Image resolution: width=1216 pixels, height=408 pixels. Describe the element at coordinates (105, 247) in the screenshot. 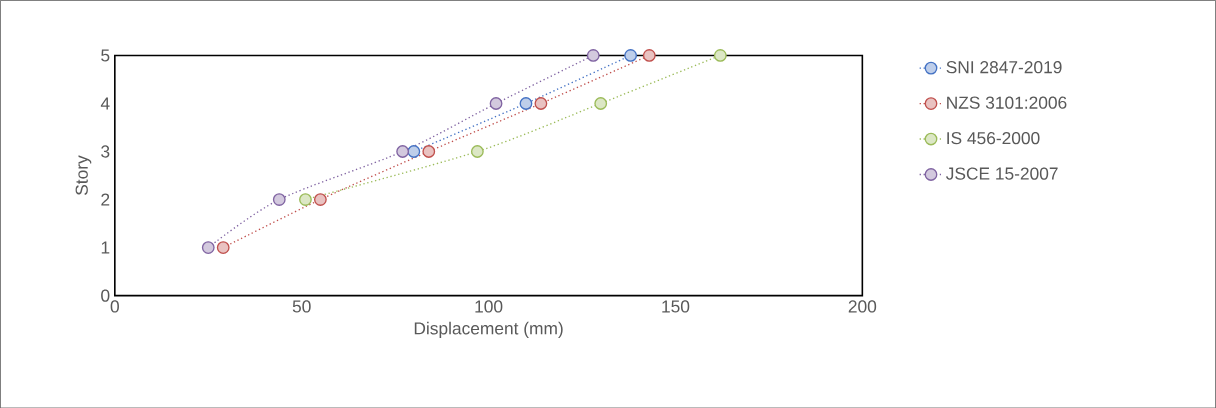

I see `y-tick-label: 1` at that location.